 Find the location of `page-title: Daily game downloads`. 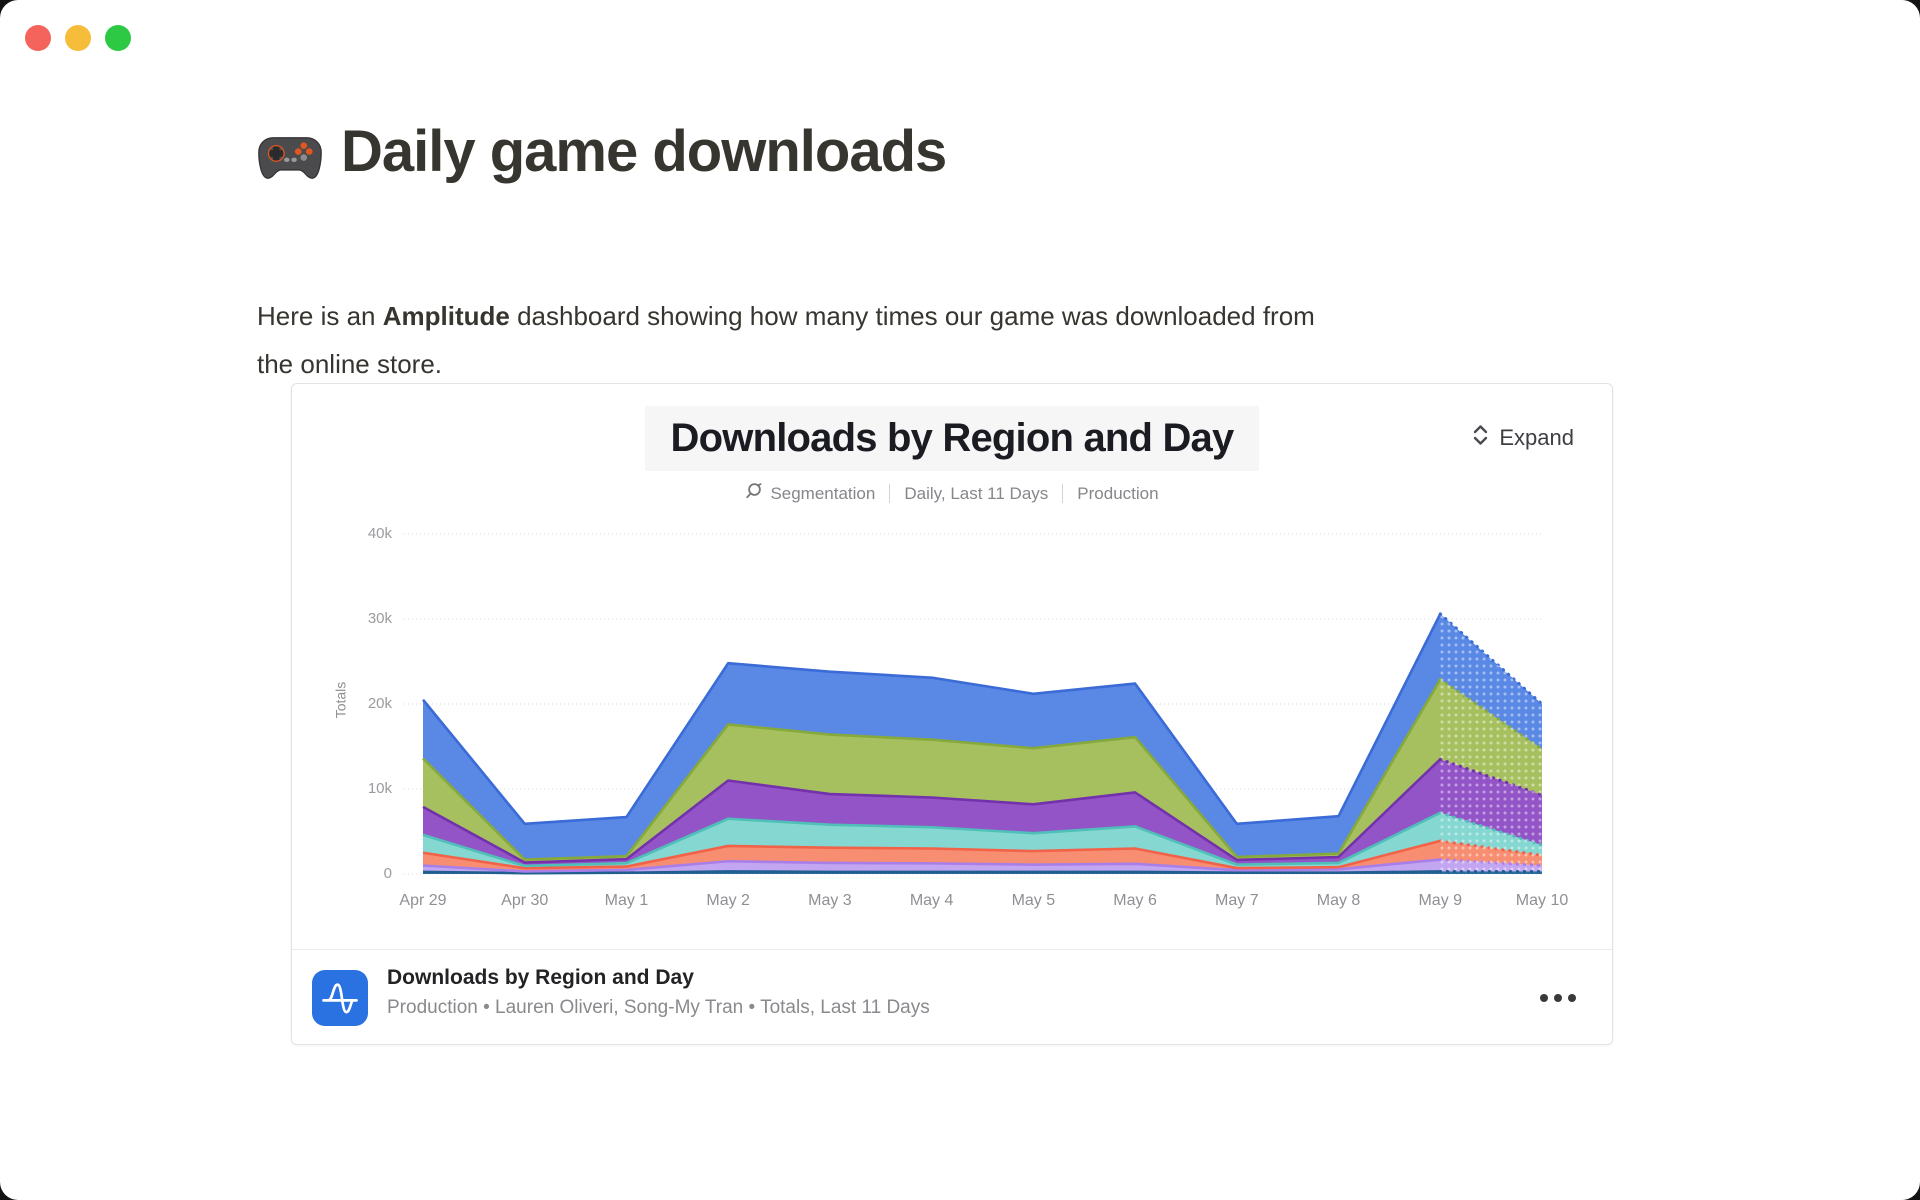

page-title: Daily game downloads is located at coordinates (602, 151).